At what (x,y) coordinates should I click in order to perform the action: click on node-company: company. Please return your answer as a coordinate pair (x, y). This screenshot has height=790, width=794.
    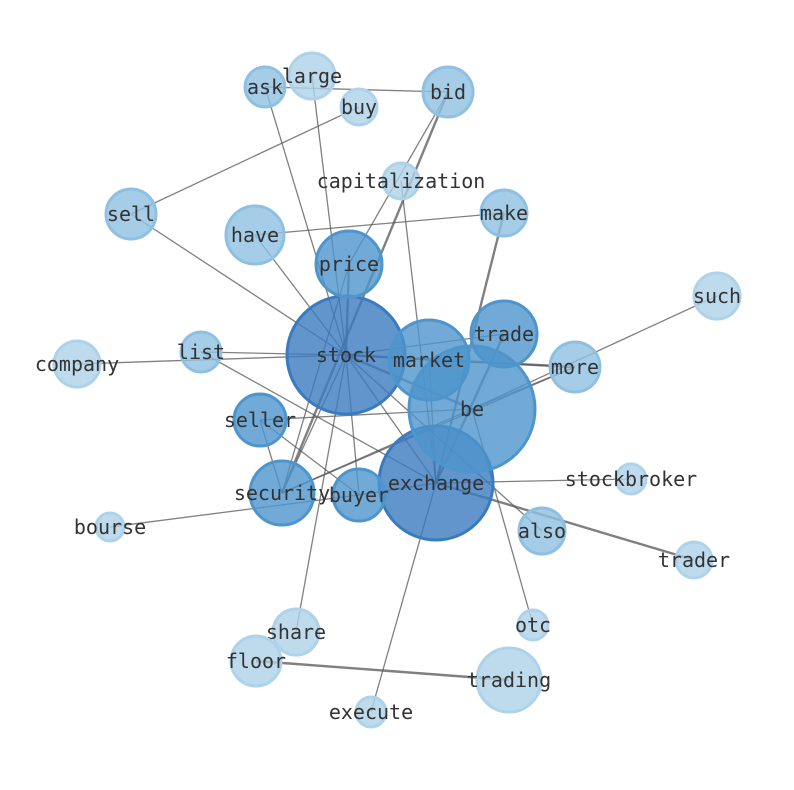
    Looking at the image, I should click on (77, 364).